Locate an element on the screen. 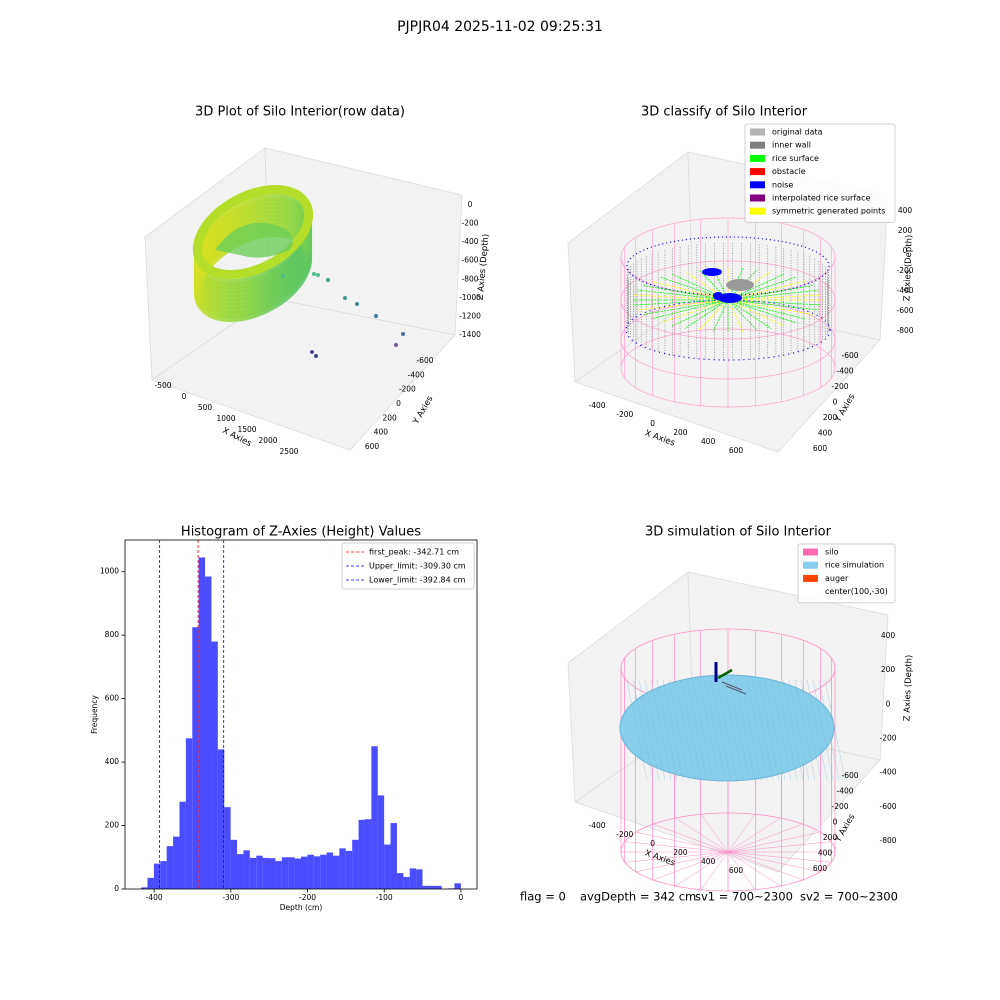 The height and width of the screenshot is (1000, 1000). silo-ring is located at coordinates (728, 852).